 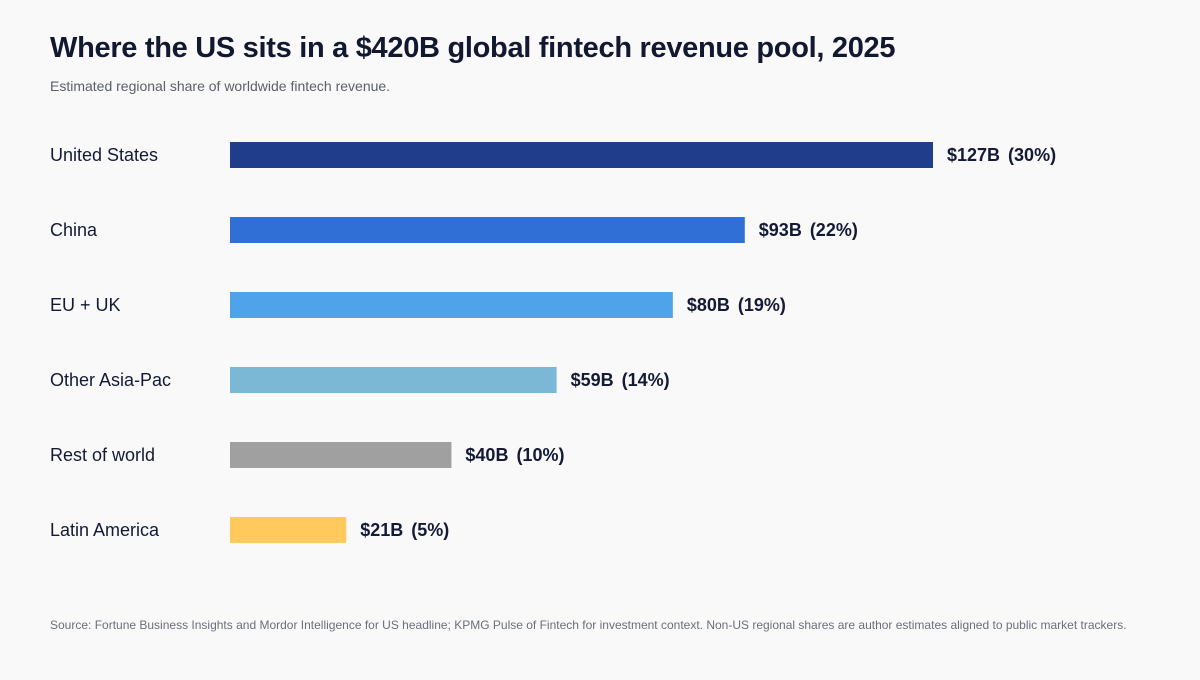 I want to click on value-share: (10%), so click(x=540, y=455).